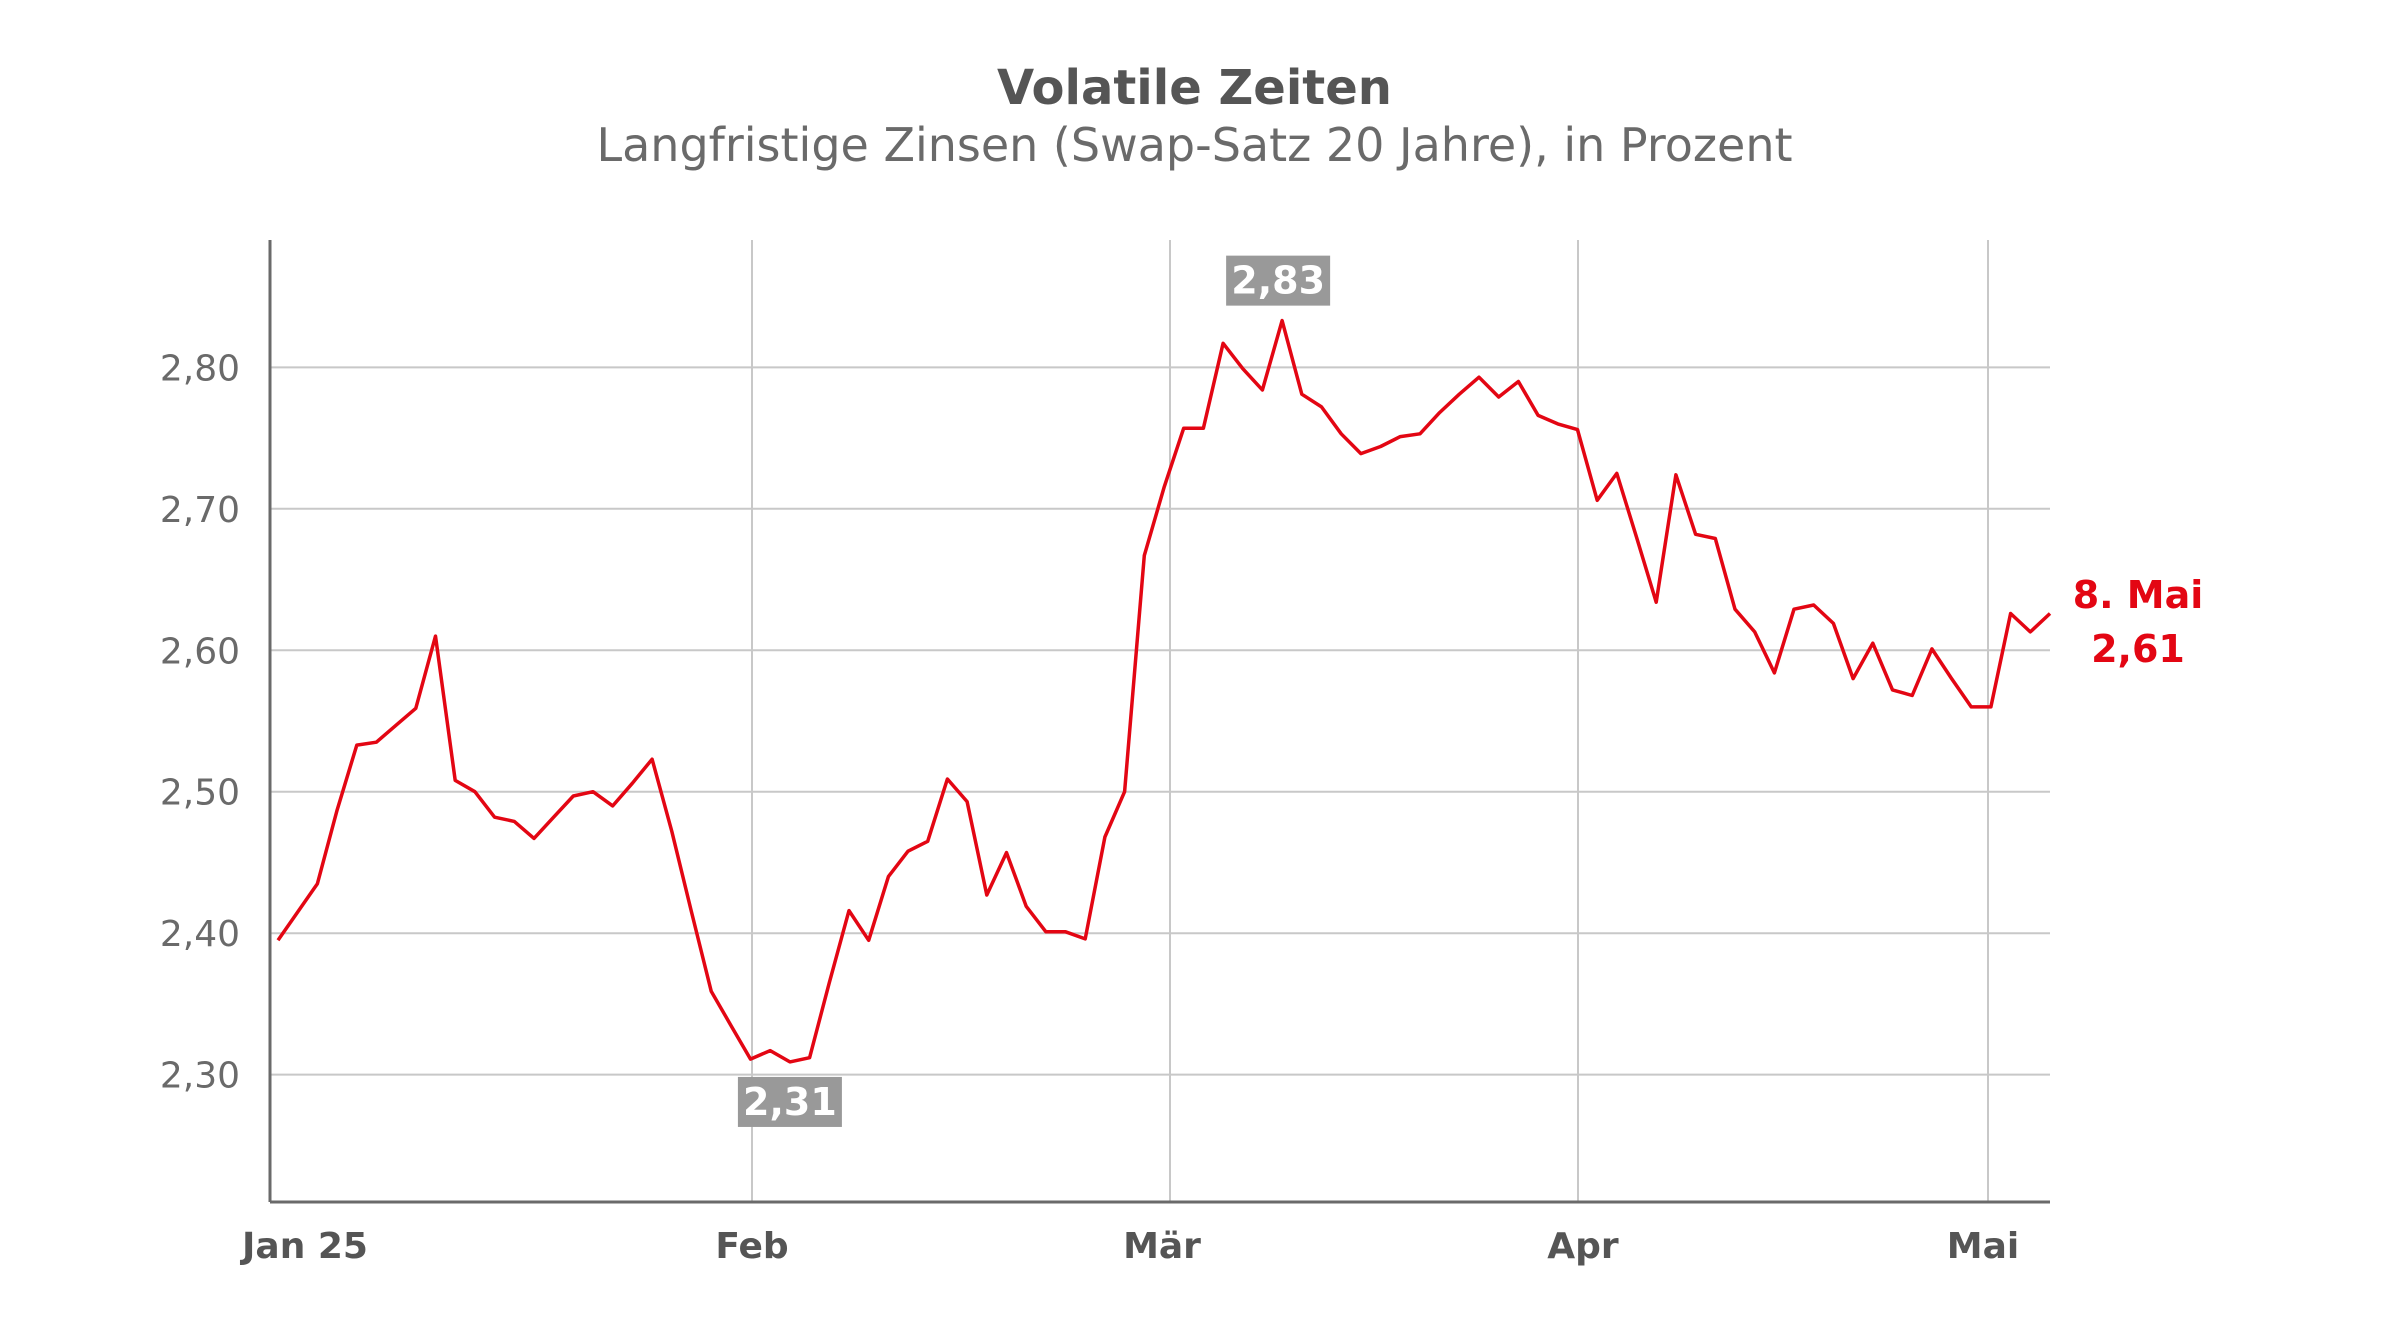 The height and width of the screenshot is (1344, 2389). Describe the element at coordinates (303, 1246) in the screenshot. I see `x-tick-label: Jan 25` at that location.